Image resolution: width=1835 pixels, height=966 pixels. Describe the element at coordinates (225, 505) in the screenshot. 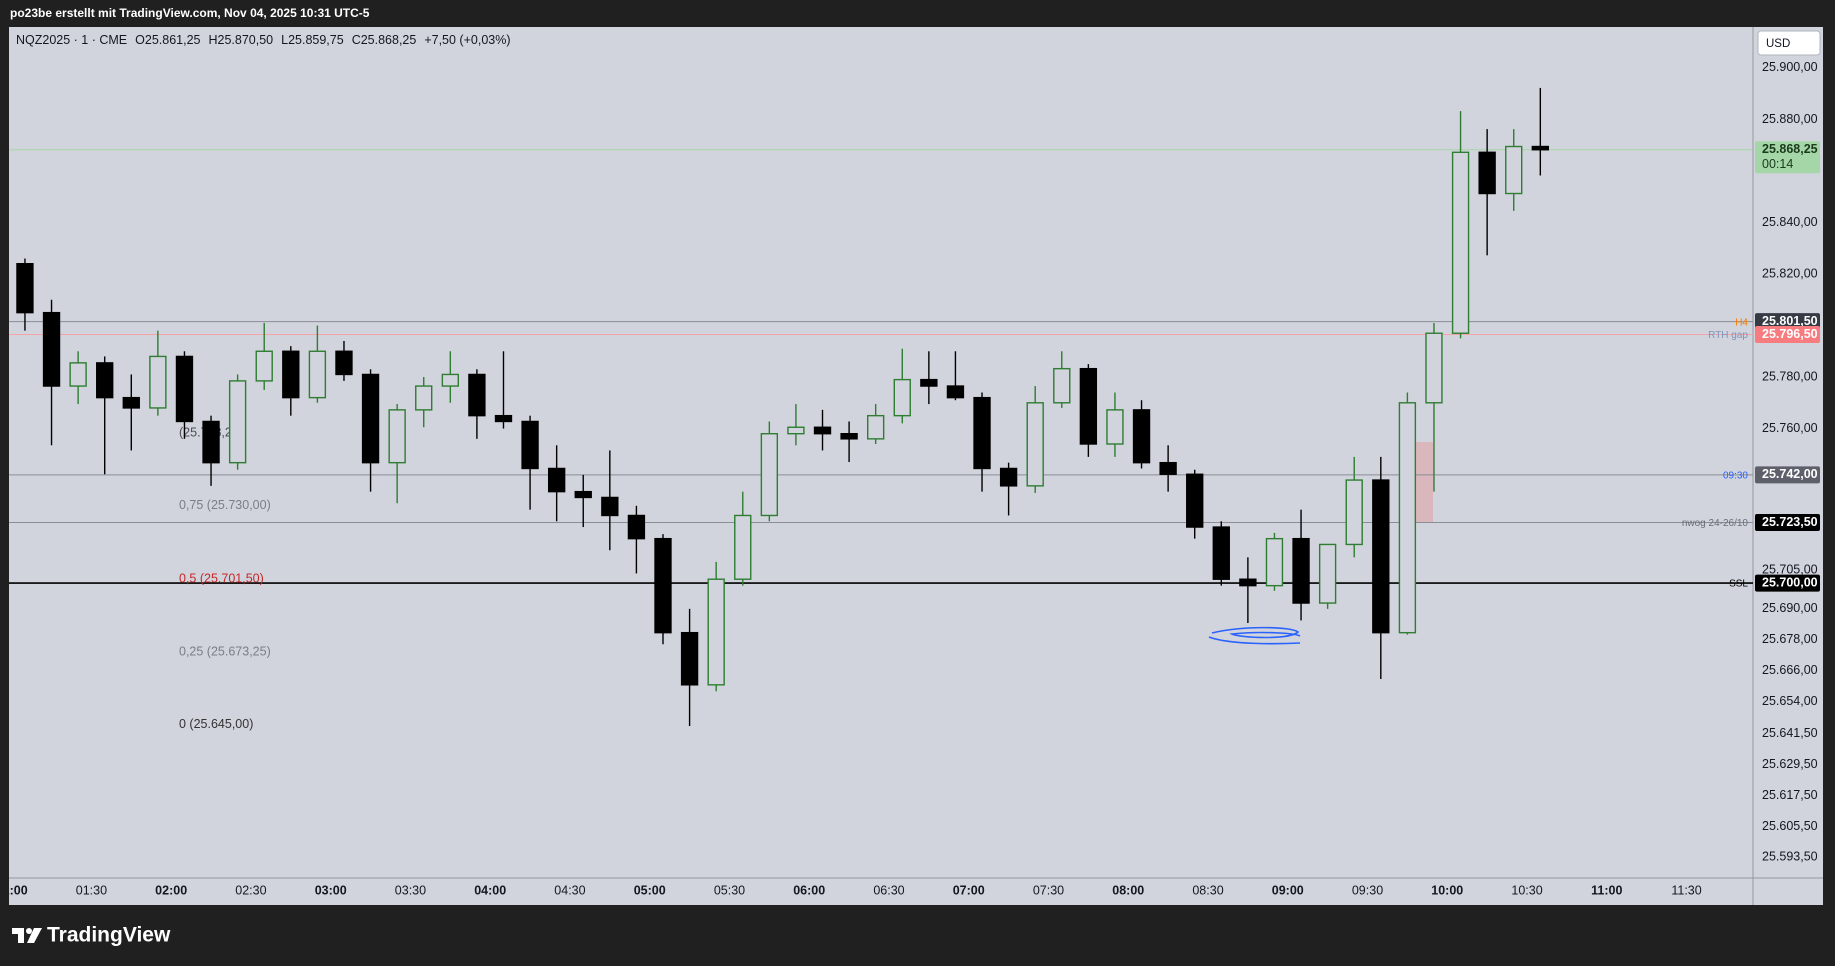

I see `fib-label: 0,75 (25.730,00)` at that location.